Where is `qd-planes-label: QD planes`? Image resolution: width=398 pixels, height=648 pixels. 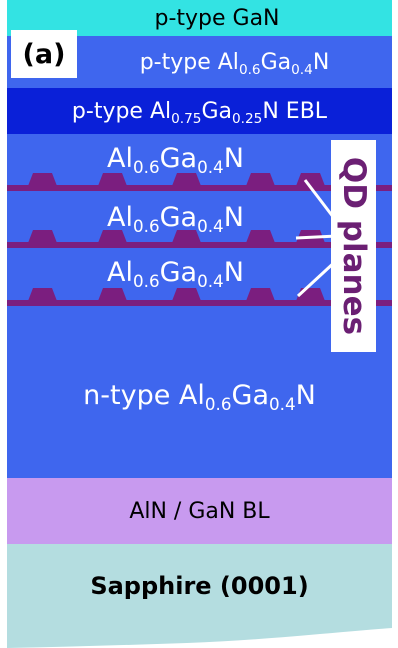
qd-planes-label: QD planes is located at coordinates (354, 246).